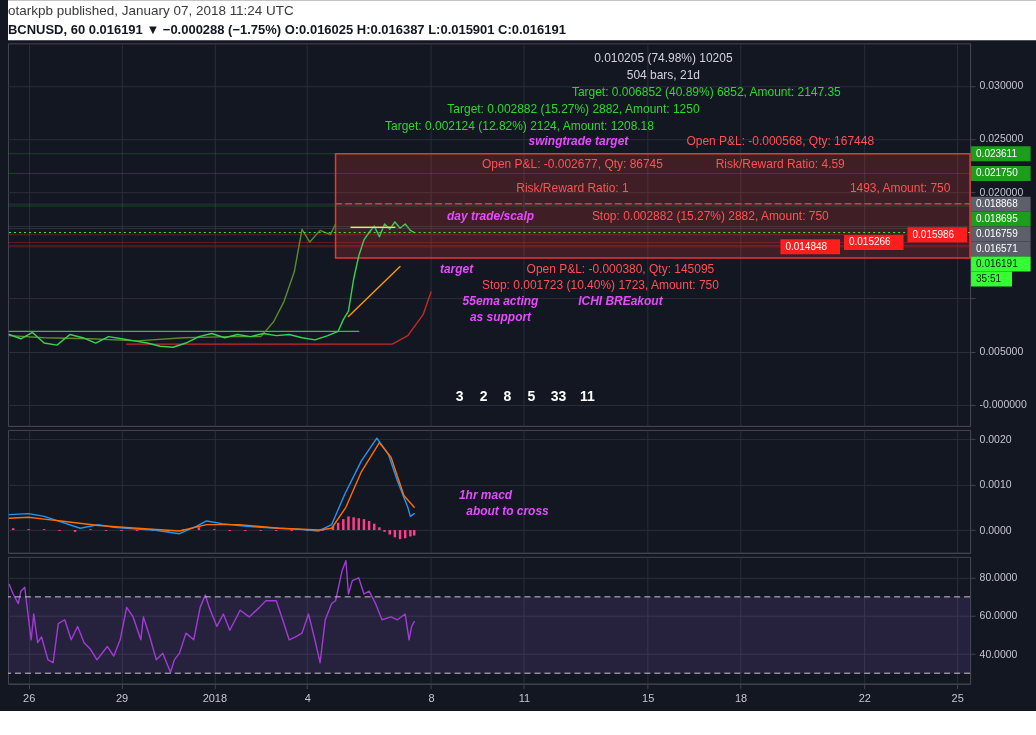 This screenshot has width=1036, height=735. Describe the element at coordinates (507, 395) in the screenshot. I see `annotation: 8` at that location.